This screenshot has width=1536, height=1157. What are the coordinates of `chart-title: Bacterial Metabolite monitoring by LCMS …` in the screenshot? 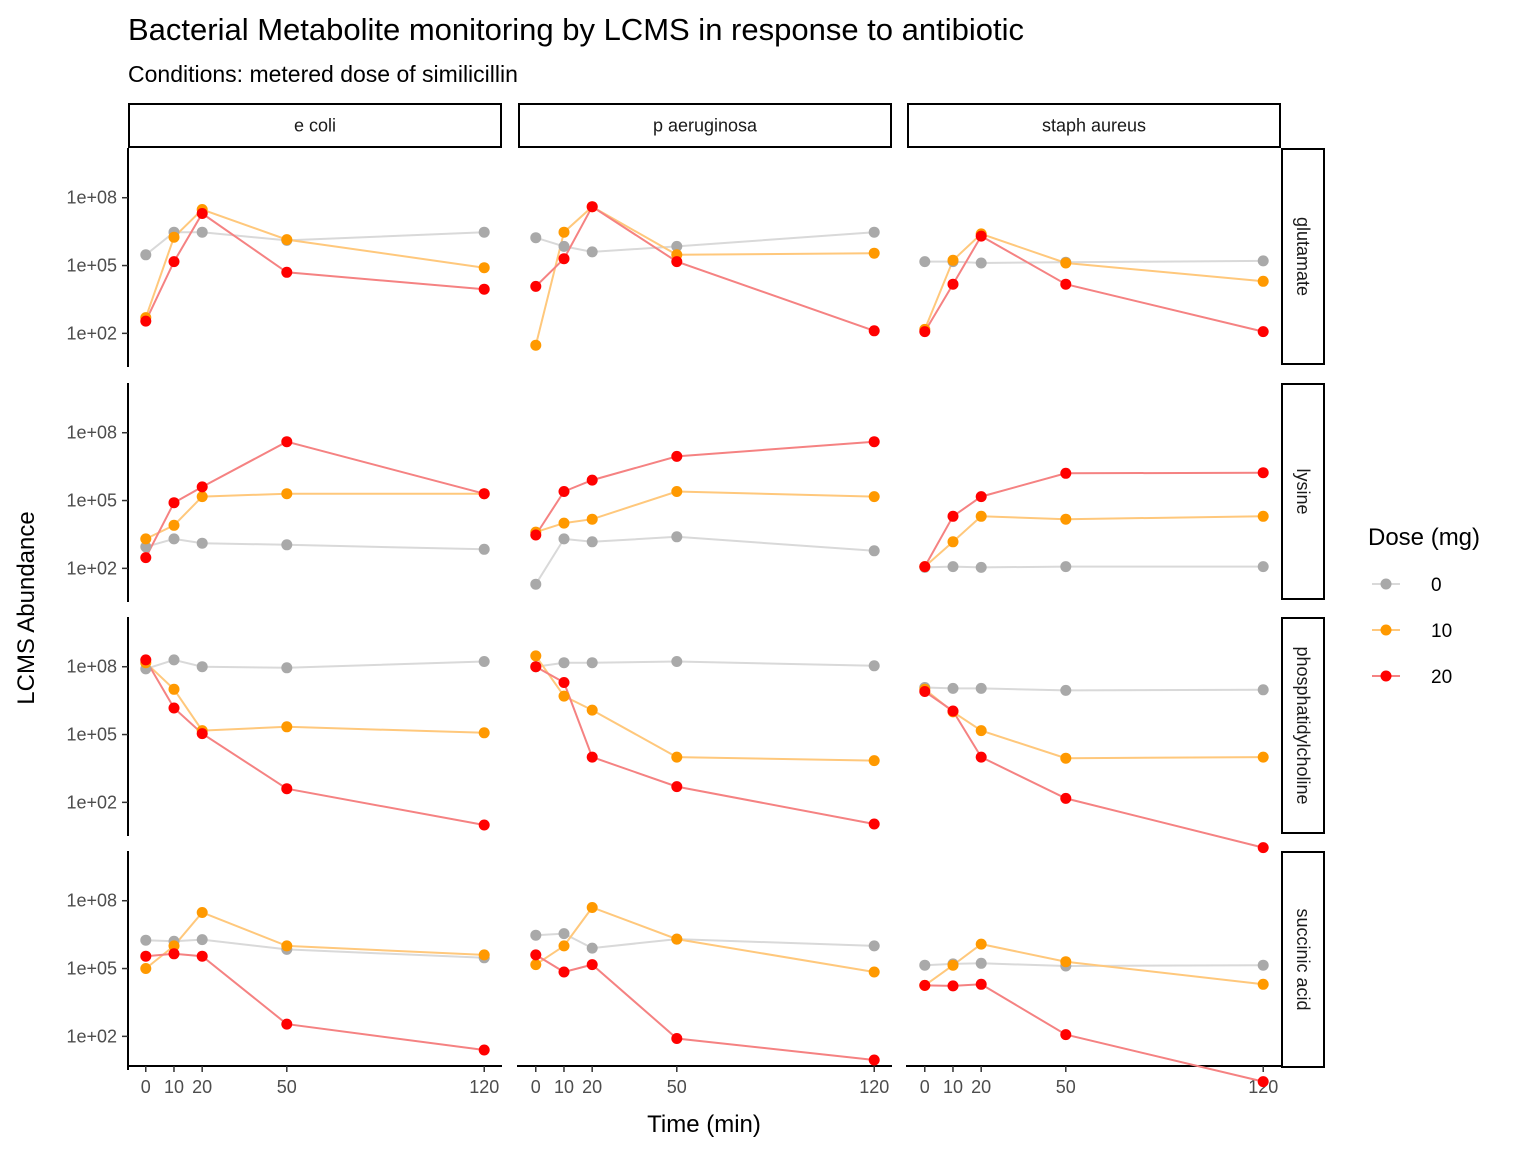 It's located at (576, 29).